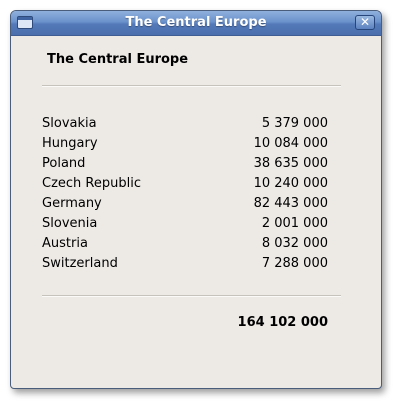  I want to click on list-item: Germany 82 443 000, so click(185, 204).